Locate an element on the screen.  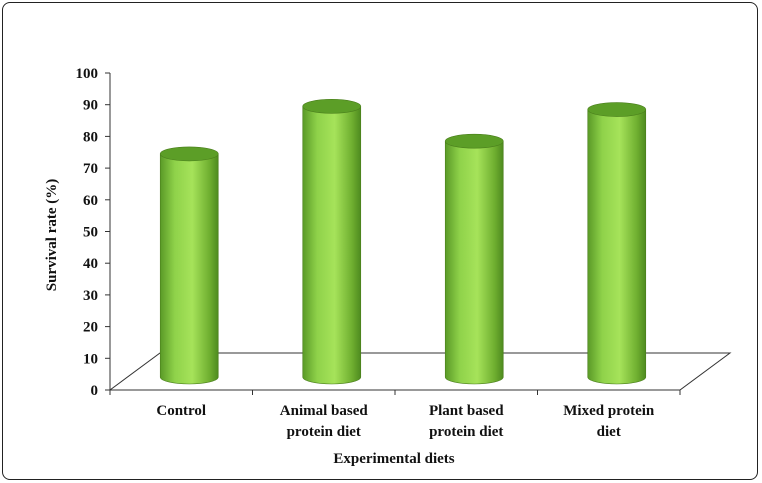
category-label: Mixed protein is located at coordinates (609, 411).